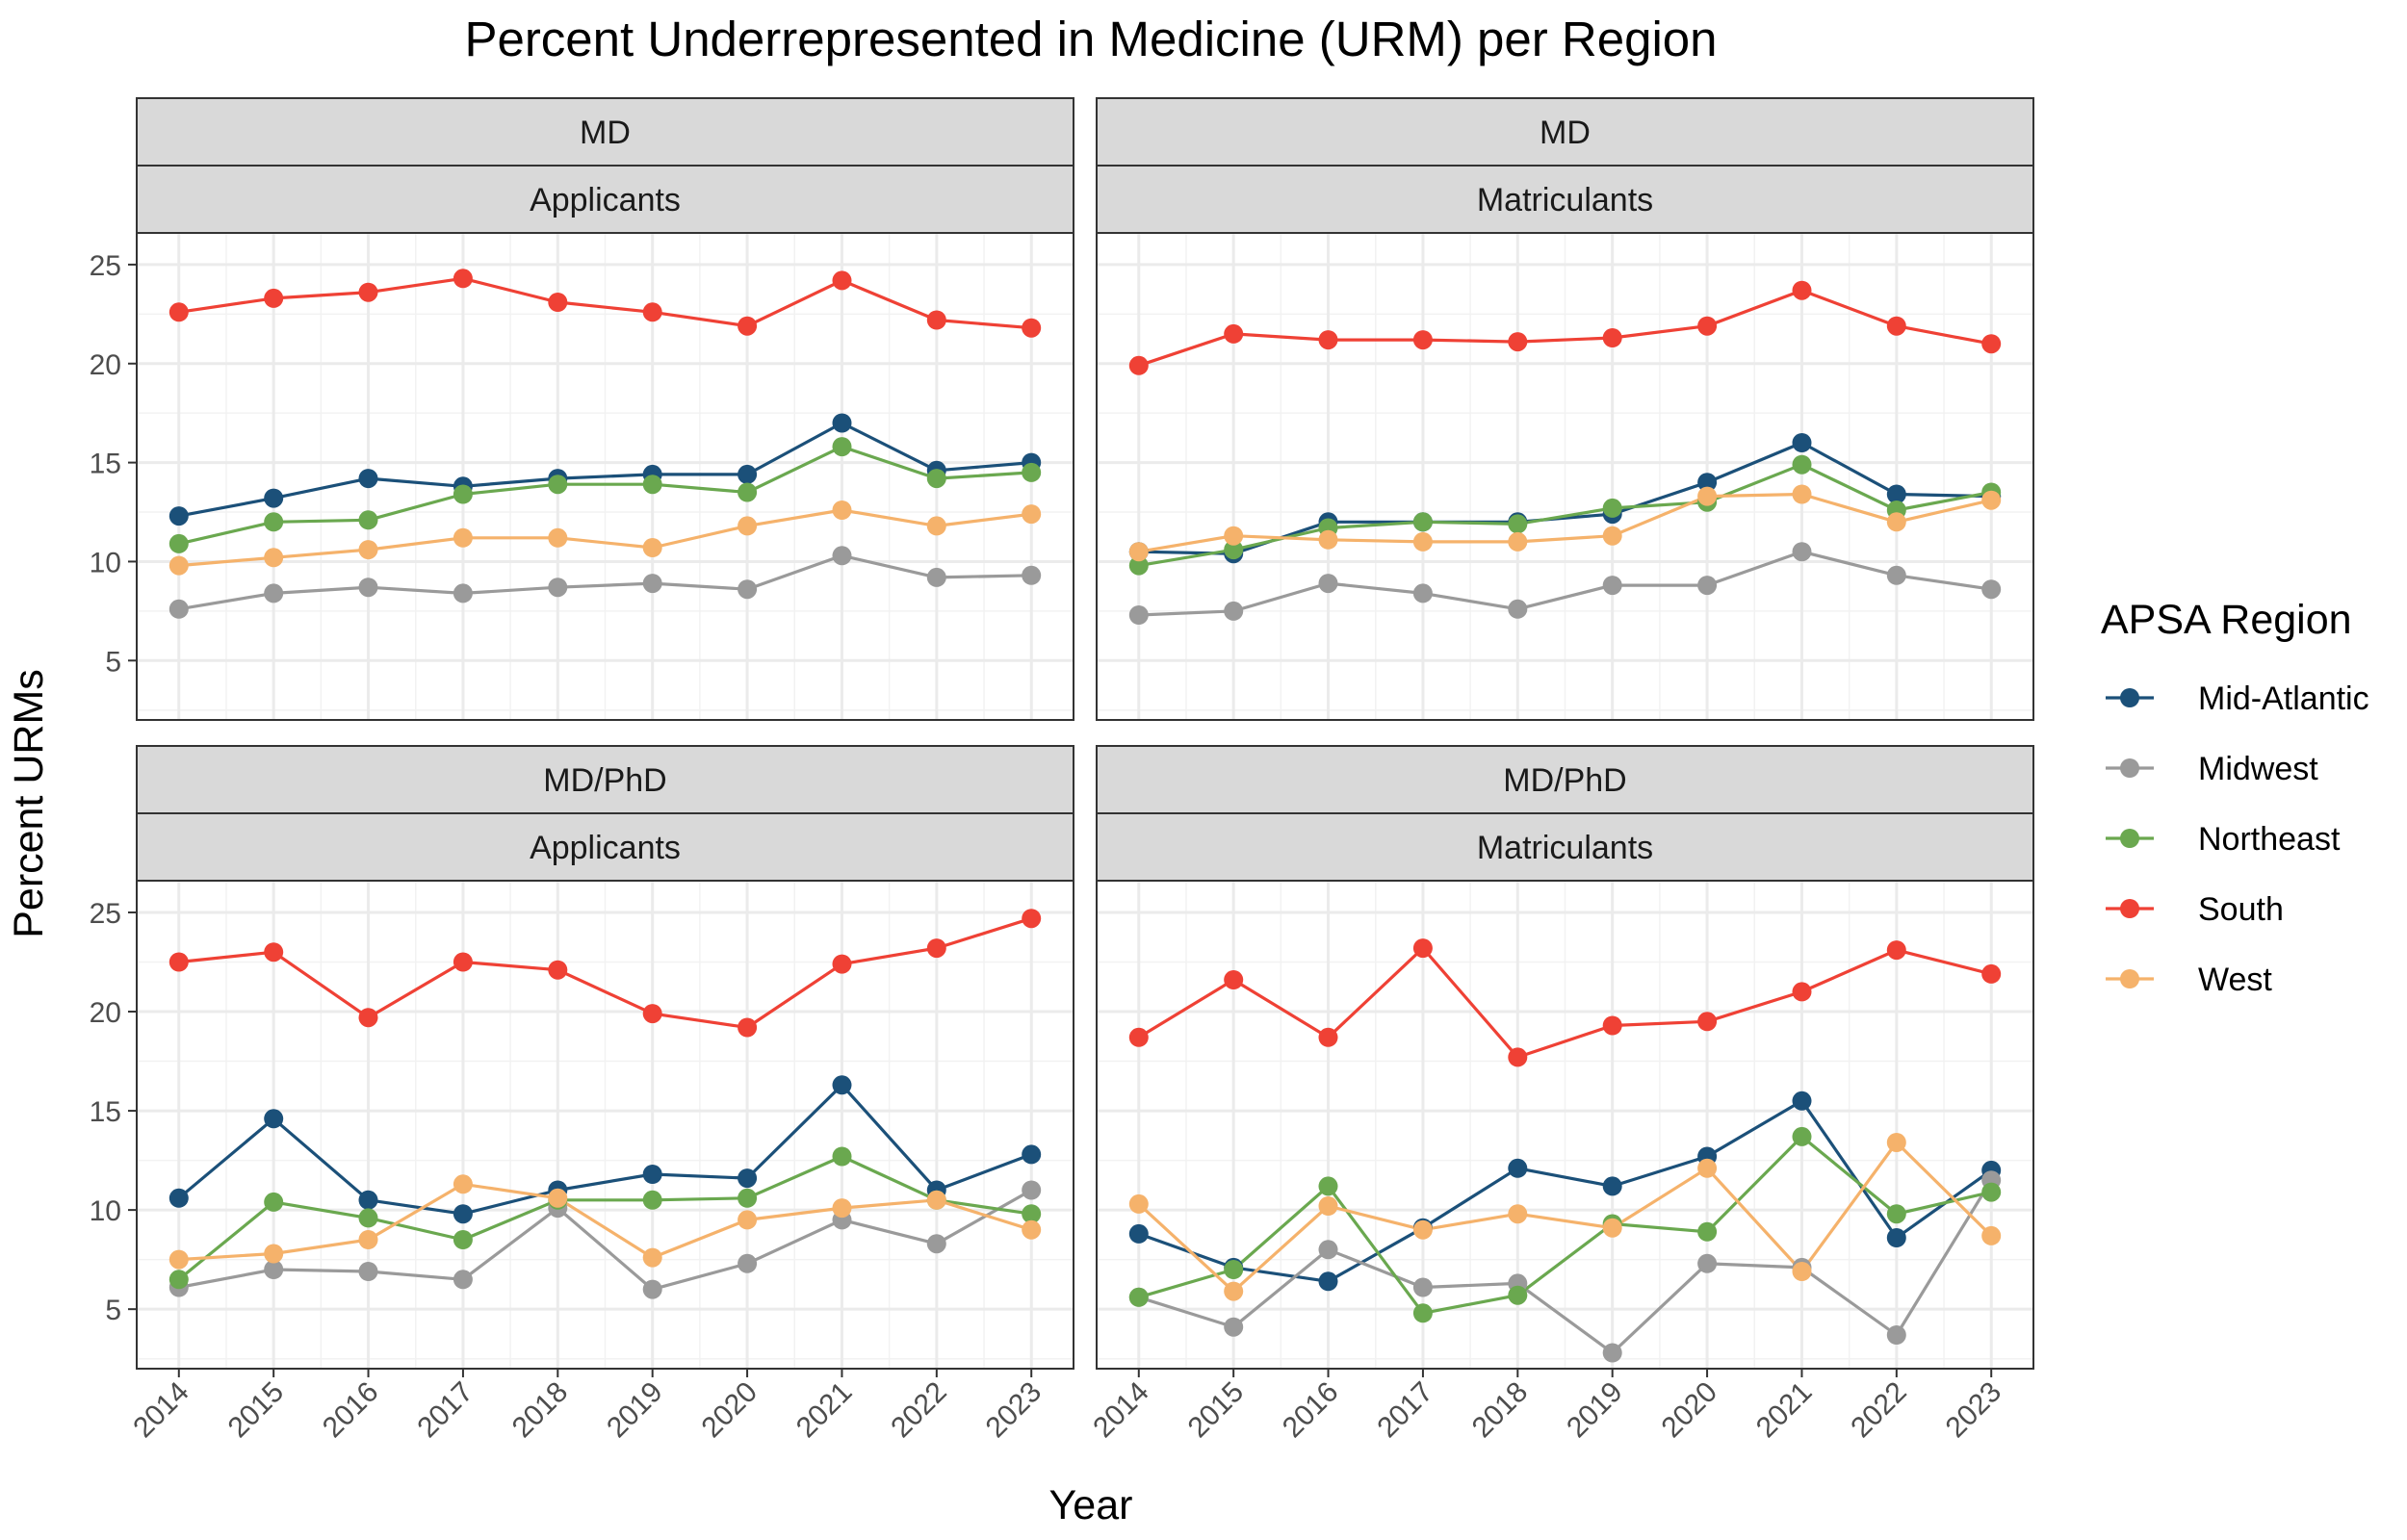  I want to click on x-tick-label: 2019, so click(635, 1410).